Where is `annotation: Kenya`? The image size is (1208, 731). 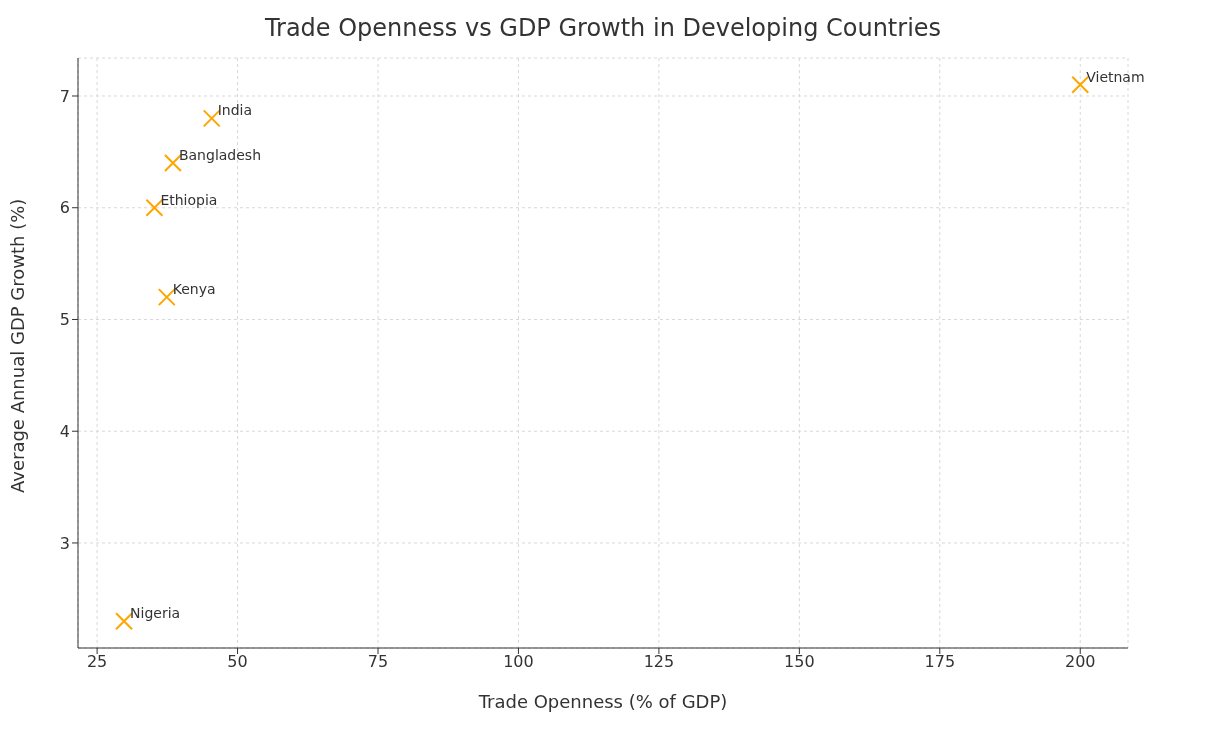 annotation: Kenya is located at coordinates (194, 289).